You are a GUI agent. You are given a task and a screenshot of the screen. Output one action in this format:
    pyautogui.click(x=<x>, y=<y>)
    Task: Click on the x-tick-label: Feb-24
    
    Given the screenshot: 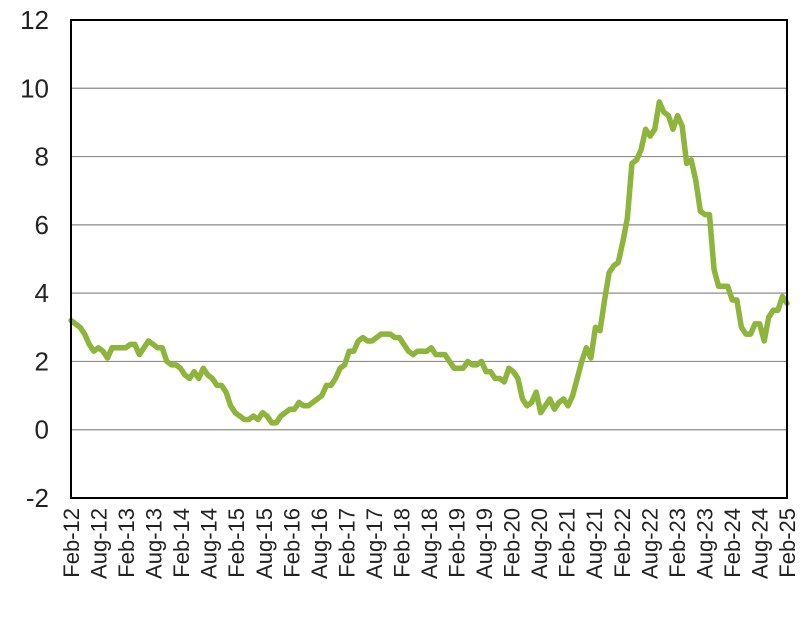 What is the action you would take?
    pyautogui.click(x=732, y=543)
    